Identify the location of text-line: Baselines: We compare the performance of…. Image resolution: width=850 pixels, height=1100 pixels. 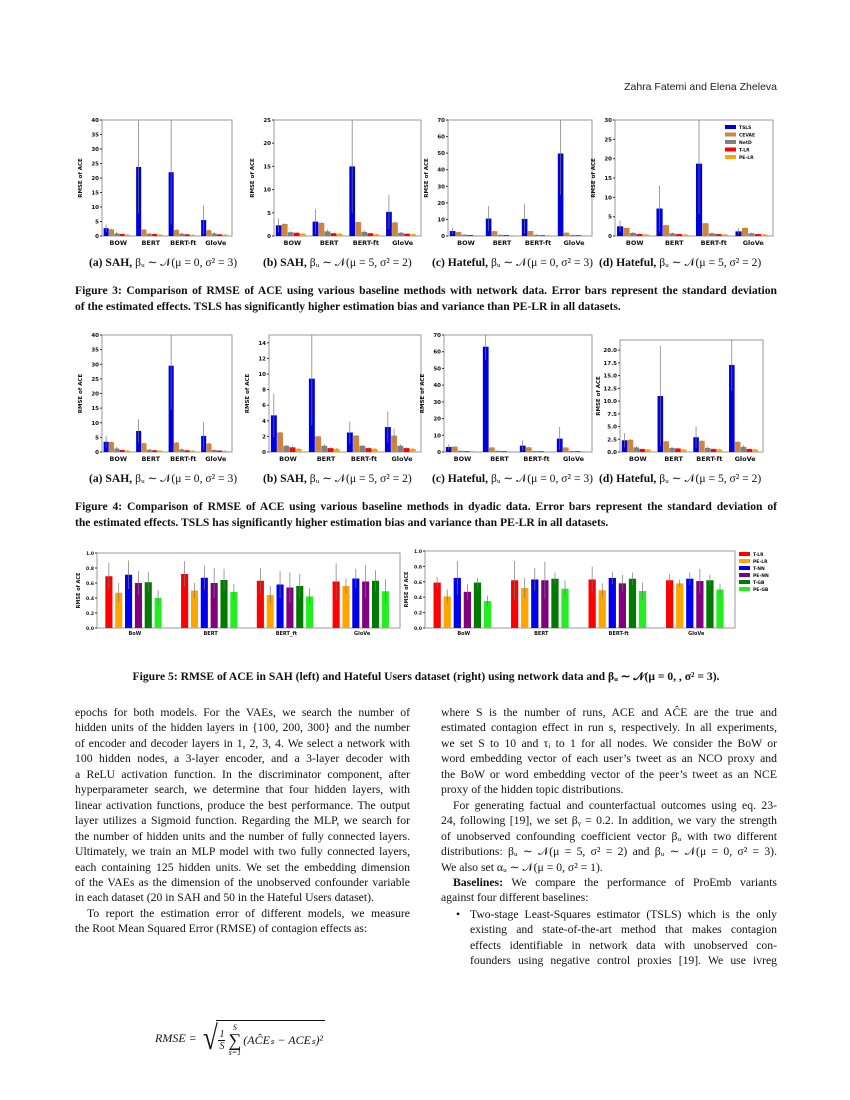
(609, 882).